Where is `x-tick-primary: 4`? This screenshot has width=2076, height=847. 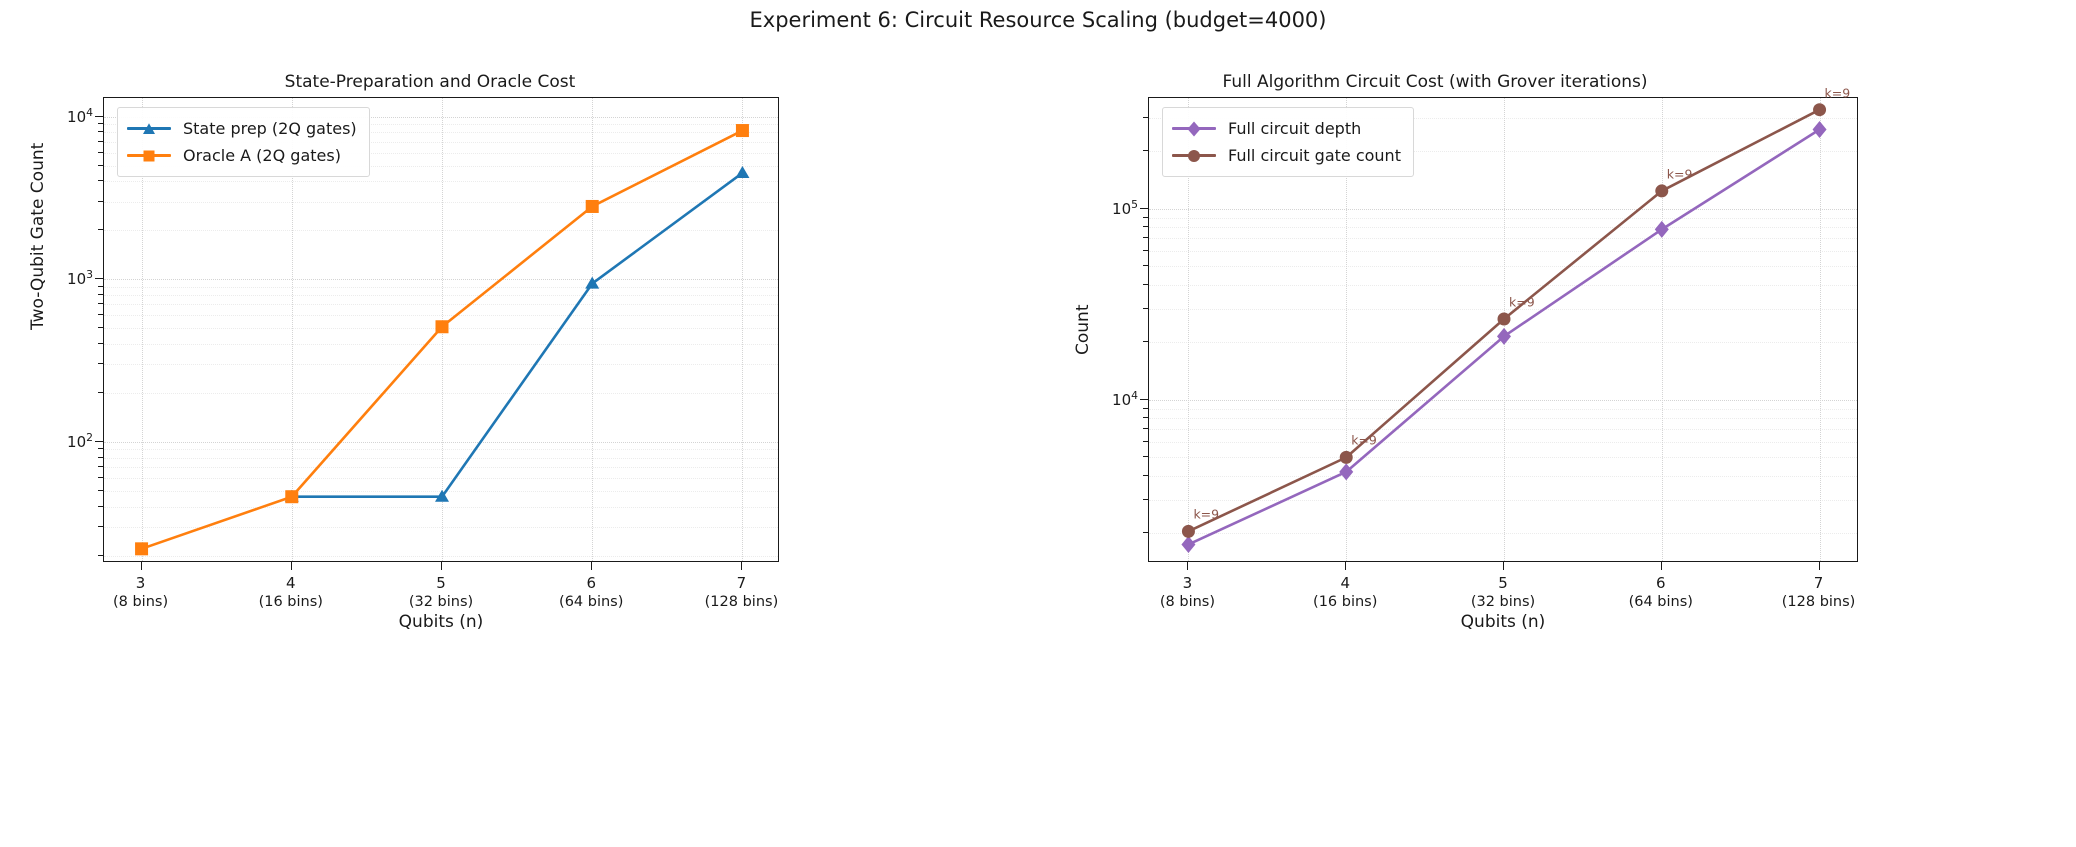
x-tick-primary: 4 is located at coordinates (290, 583).